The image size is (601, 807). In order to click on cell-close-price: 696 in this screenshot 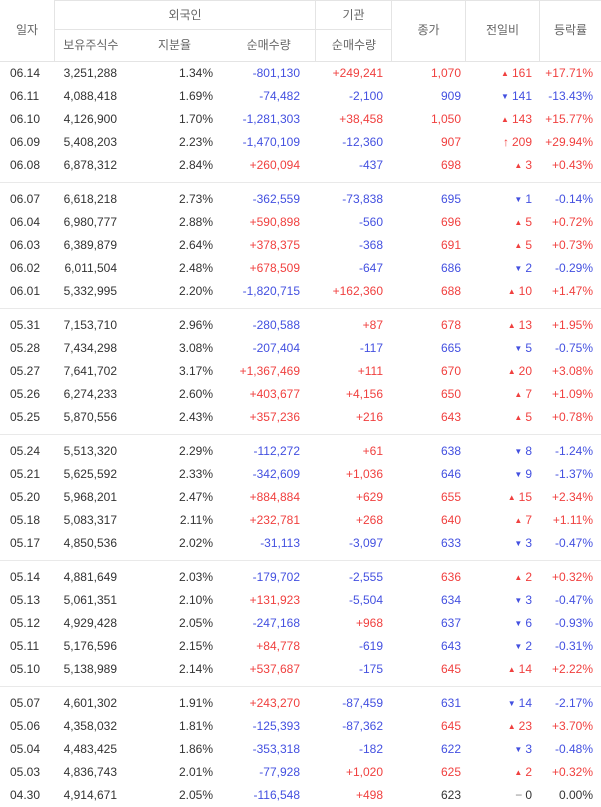, I will do `click(450, 222)`.